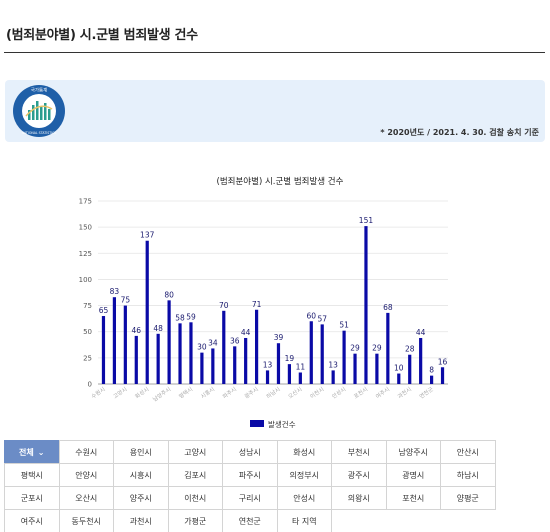  I want to click on page-title: (범죄분야별) 시.군별 범죄발생 건수, so click(102, 35).